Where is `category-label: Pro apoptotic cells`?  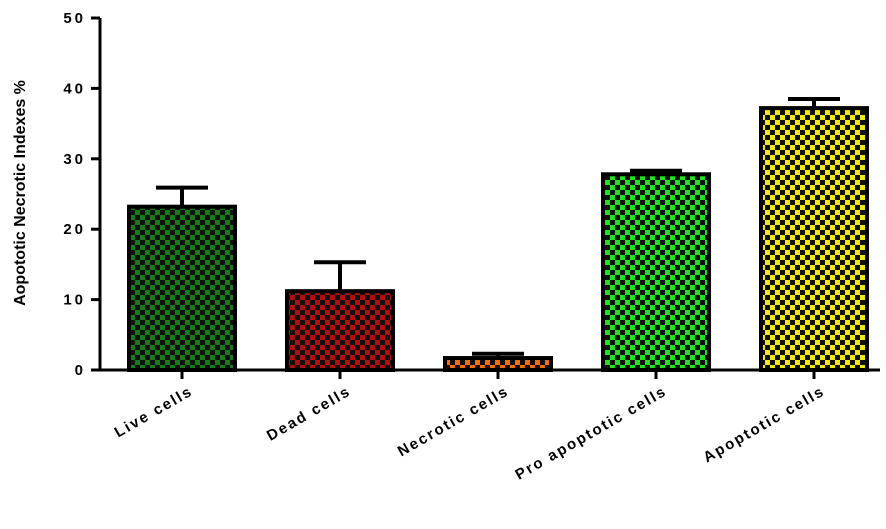
category-label: Pro apoptotic cells is located at coordinates (591, 433).